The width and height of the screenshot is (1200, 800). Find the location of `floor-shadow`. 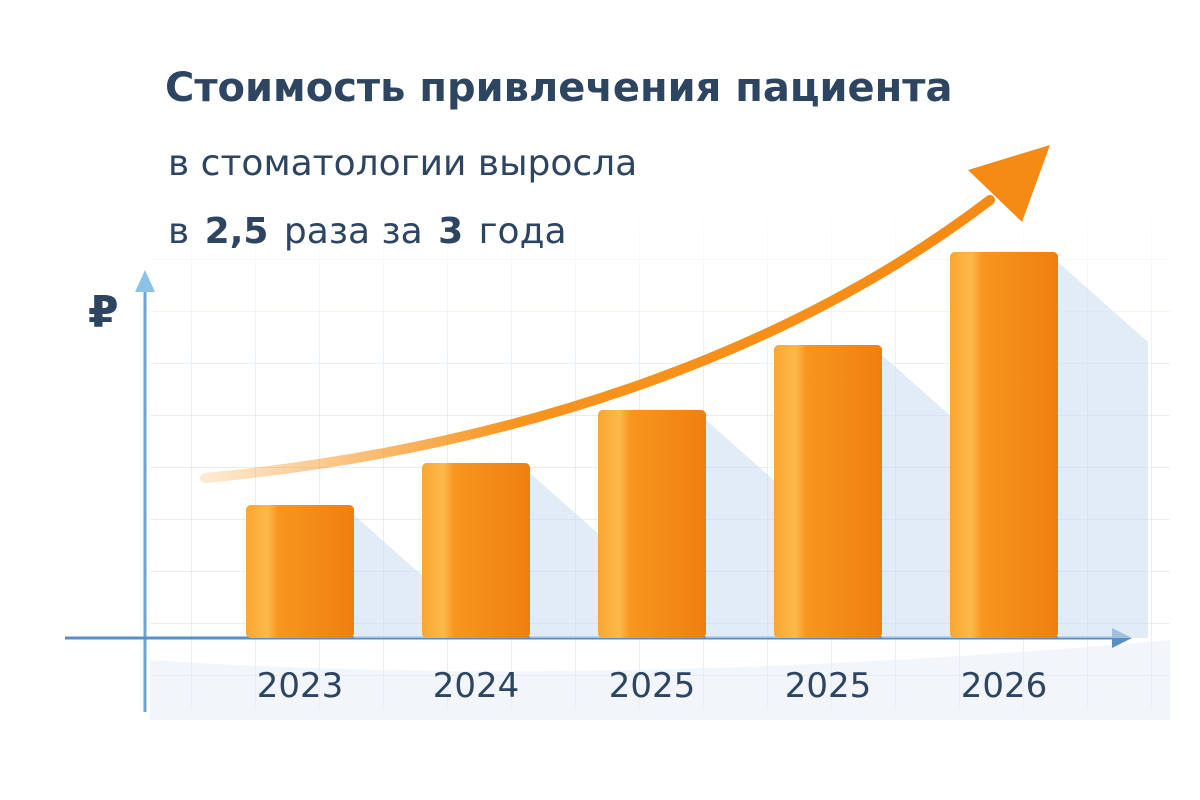

floor-shadow is located at coordinates (660, 680).